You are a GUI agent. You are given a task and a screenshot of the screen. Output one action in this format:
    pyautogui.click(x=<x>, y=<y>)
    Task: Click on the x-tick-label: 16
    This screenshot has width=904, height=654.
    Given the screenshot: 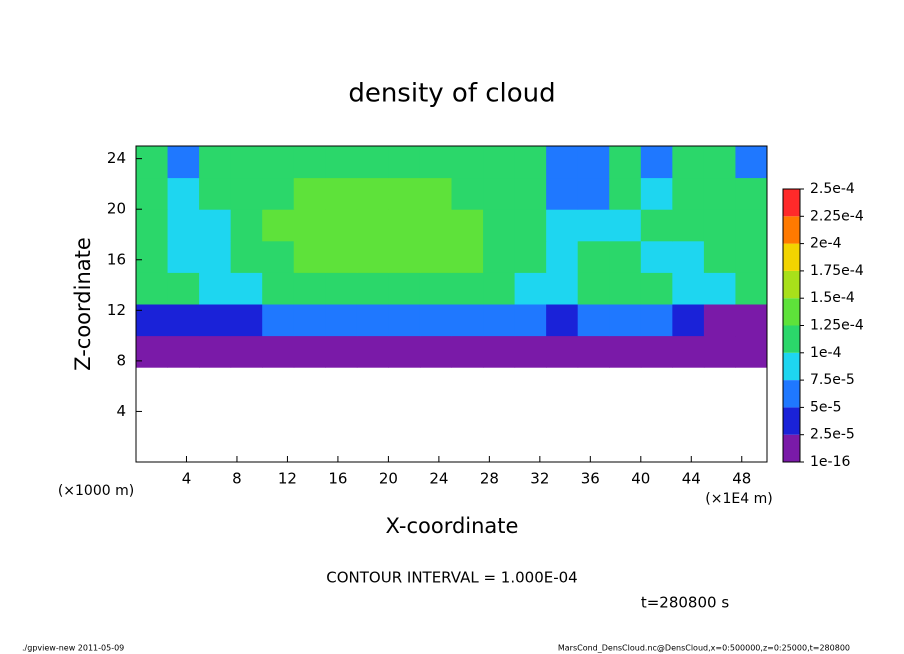 What is the action you would take?
    pyautogui.click(x=337, y=479)
    